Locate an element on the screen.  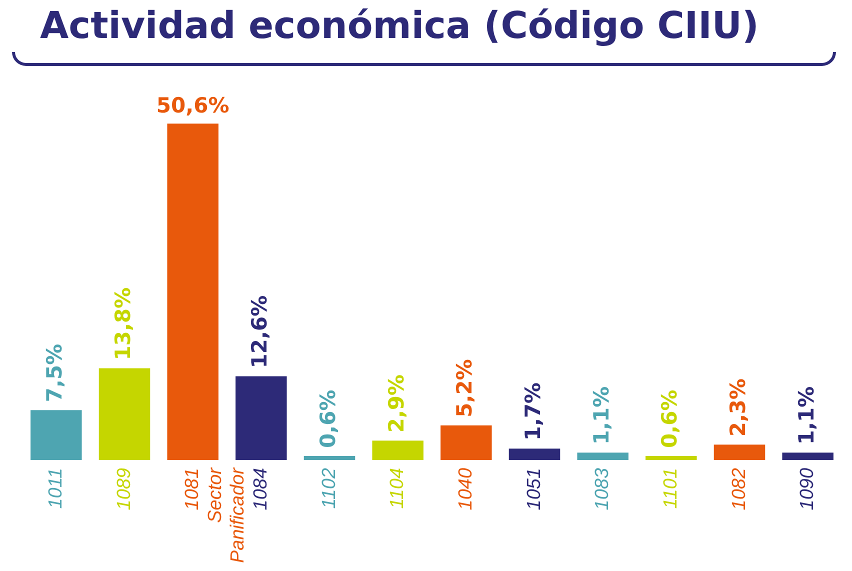
data-label: 12,6% is located at coordinates (260, 331).